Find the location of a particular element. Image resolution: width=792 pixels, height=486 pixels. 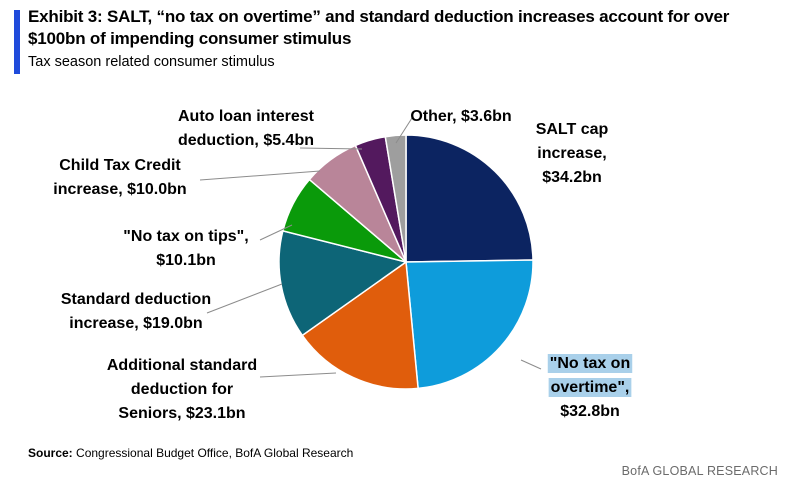

slice-label-line: $32.8bn is located at coordinates (590, 411).